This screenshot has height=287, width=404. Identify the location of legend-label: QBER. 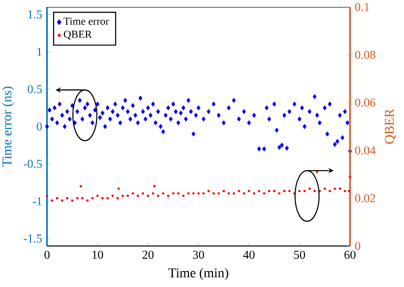
(78, 35).